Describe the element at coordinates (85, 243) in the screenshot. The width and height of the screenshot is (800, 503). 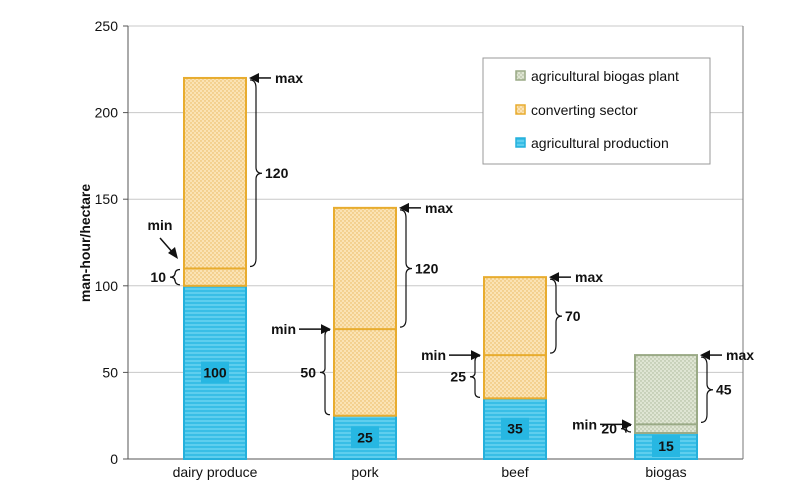
I see `y-axis-label: man-hour/hectare` at that location.